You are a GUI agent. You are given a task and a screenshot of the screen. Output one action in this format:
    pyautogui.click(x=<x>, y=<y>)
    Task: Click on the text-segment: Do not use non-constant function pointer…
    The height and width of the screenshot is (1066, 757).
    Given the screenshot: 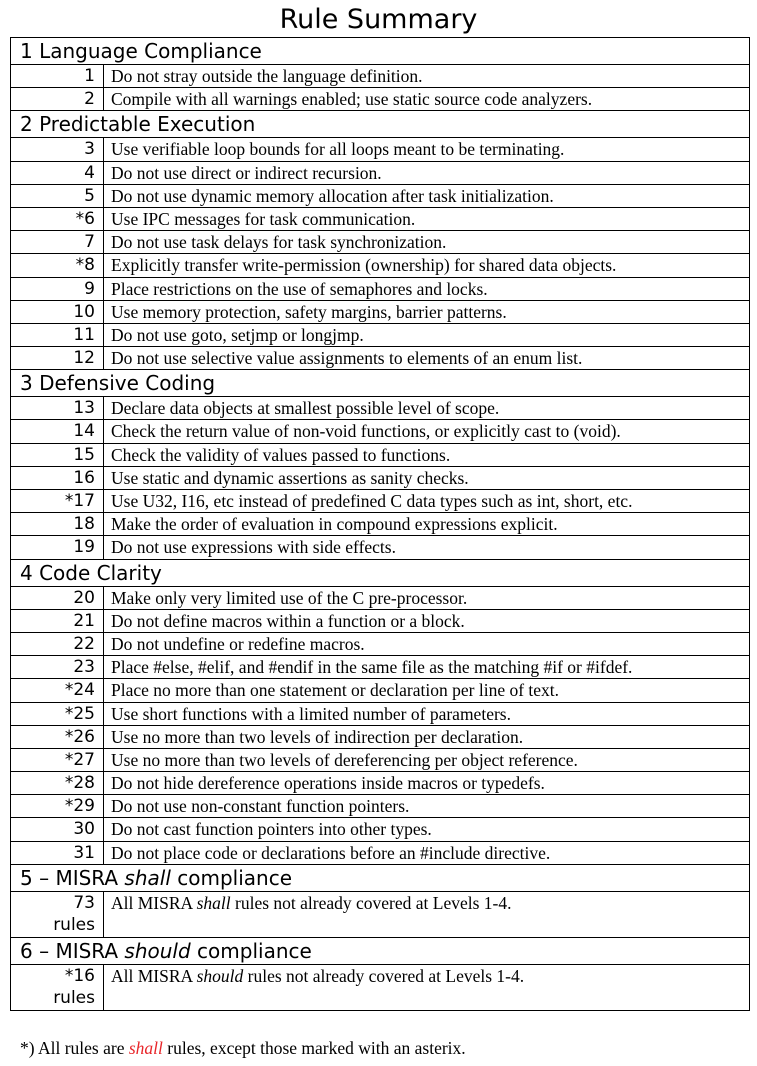 What is the action you would take?
    pyautogui.click(x=260, y=806)
    